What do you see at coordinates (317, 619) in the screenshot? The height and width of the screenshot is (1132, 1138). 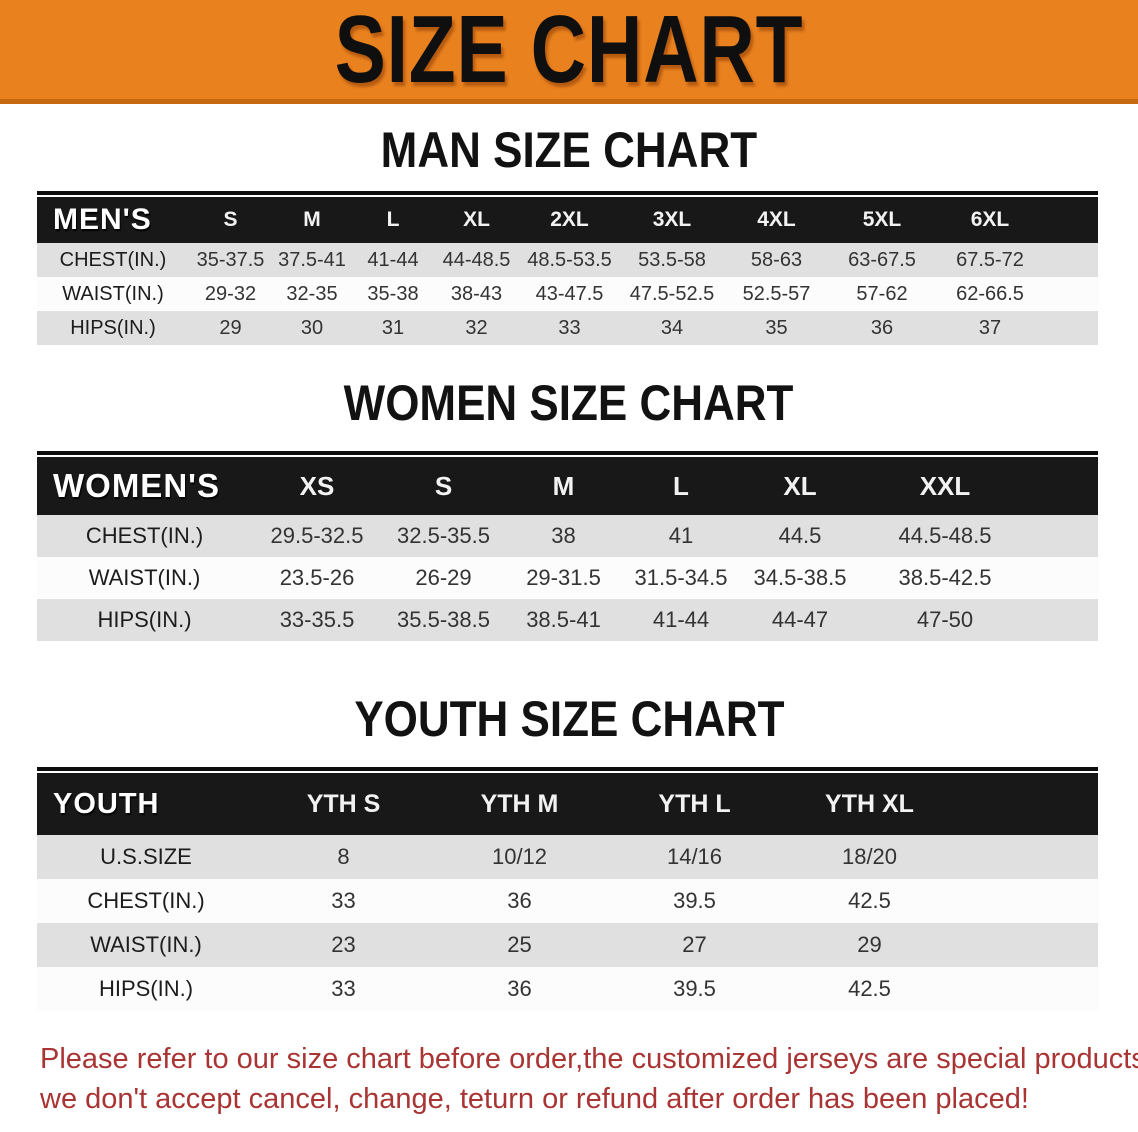 I see `size-value: 33-35.5` at bounding box center [317, 619].